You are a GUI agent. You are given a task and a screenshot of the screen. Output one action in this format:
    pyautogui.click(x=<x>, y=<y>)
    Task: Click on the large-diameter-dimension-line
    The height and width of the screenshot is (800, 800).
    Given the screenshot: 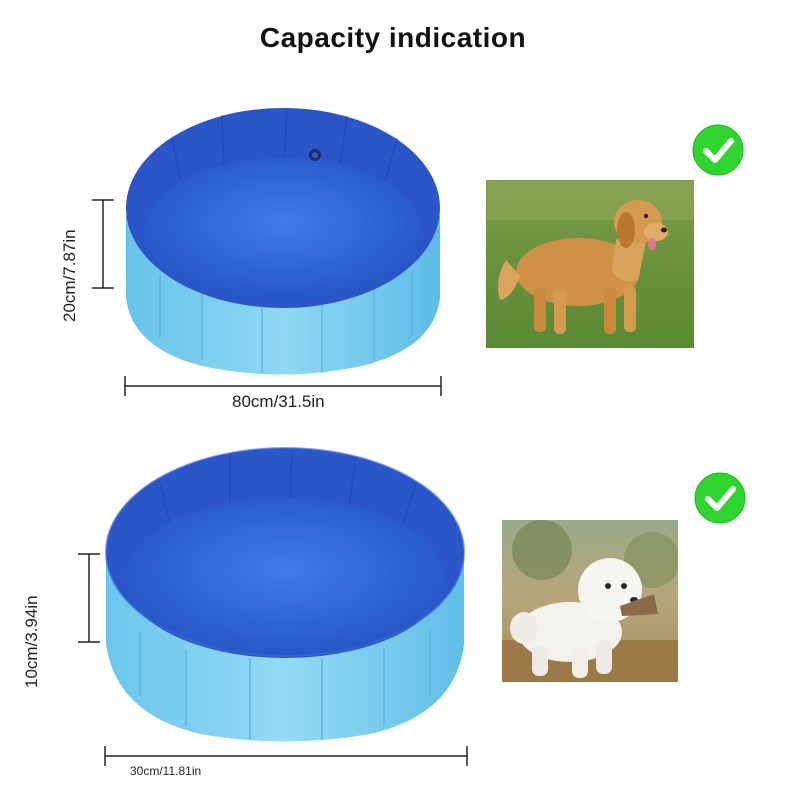 What is the action you would take?
    pyautogui.click(x=283, y=386)
    